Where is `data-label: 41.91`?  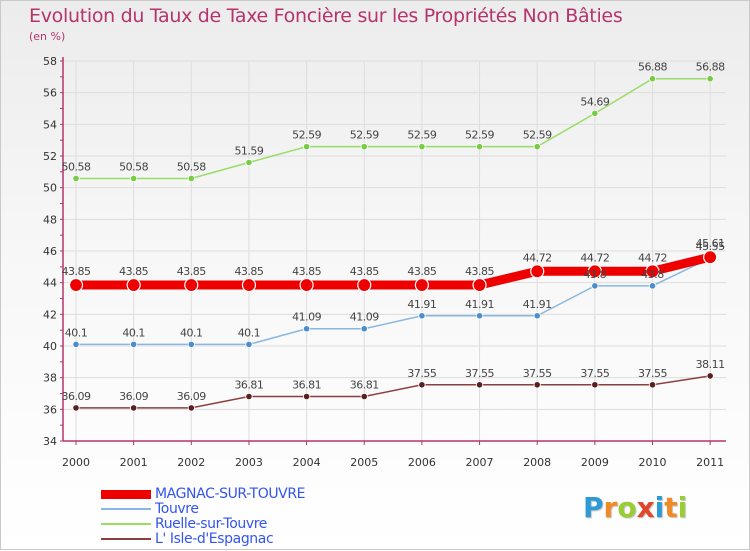 data-label: 41.91 is located at coordinates (479, 304).